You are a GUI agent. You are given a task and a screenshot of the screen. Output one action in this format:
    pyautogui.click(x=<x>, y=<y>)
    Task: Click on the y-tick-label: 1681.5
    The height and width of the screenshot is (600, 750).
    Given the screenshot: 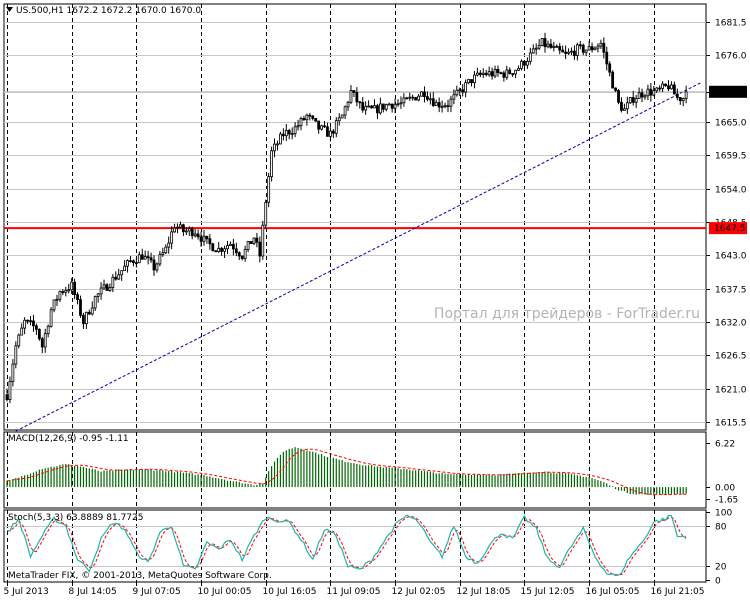 What is the action you would take?
    pyautogui.click(x=731, y=24)
    